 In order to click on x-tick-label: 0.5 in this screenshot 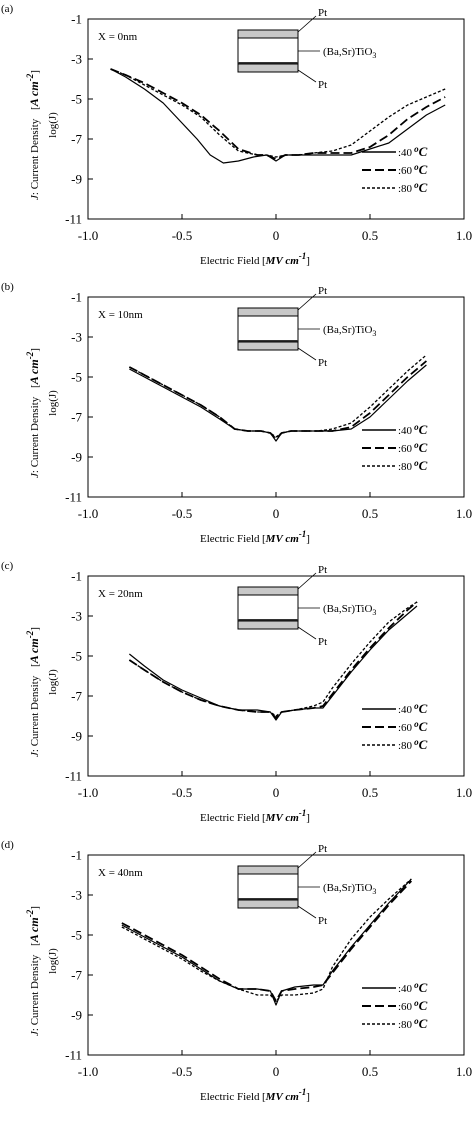, I will do `click(370, 513)`.